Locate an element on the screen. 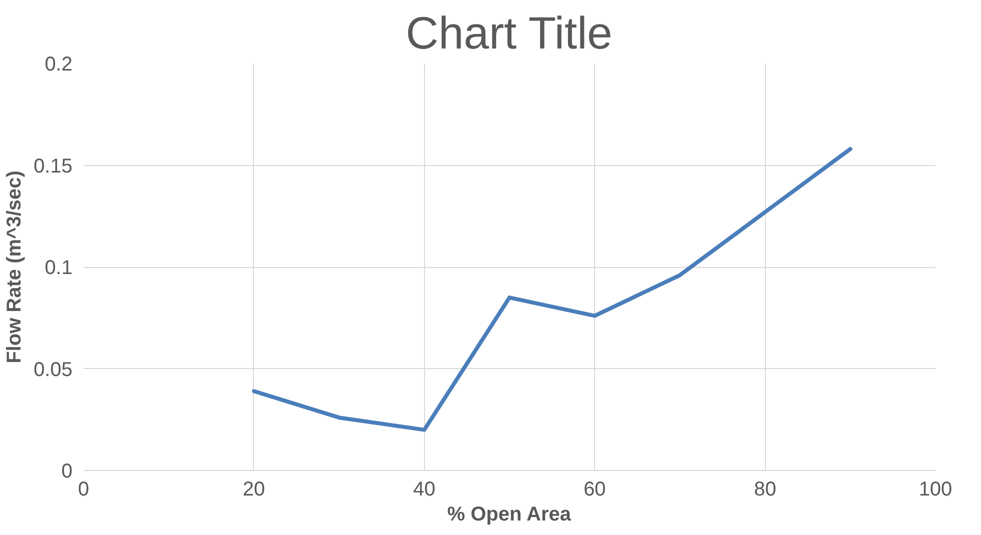 The width and height of the screenshot is (981, 535). y-tick-label: 0.15 is located at coordinates (53, 166).